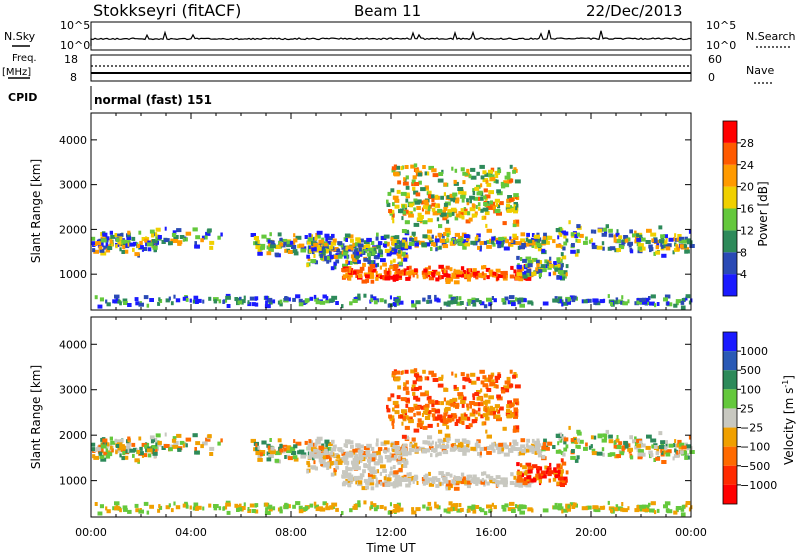 This screenshot has width=800, height=554. I want to click on nave-rtop: 60, so click(715, 59).